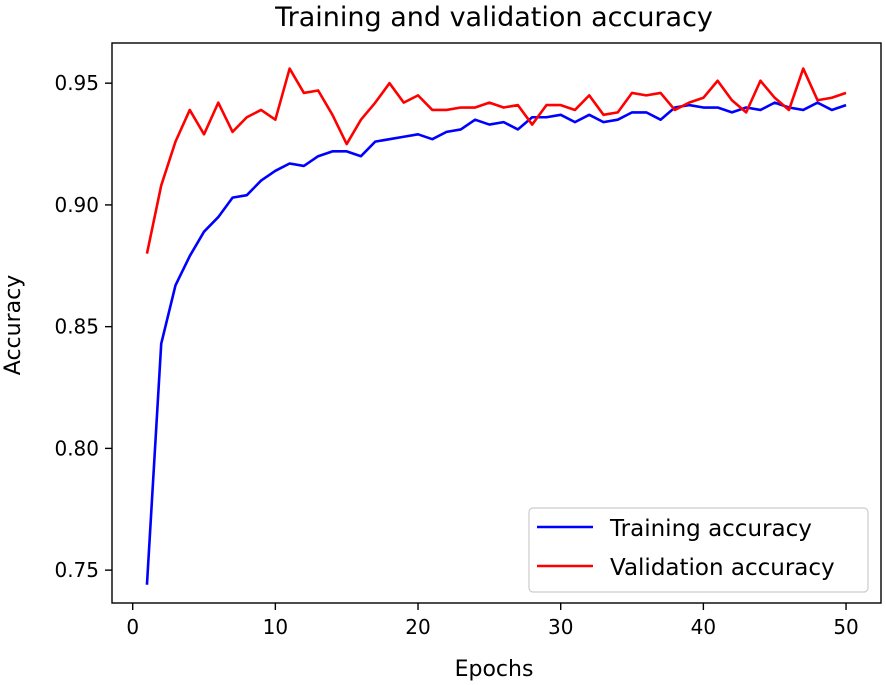 The height and width of the screenshot is (685, 886). Describe the element at coordinates (275, 627) in the screenshot. I see `x-tick-label: 10` at that location.